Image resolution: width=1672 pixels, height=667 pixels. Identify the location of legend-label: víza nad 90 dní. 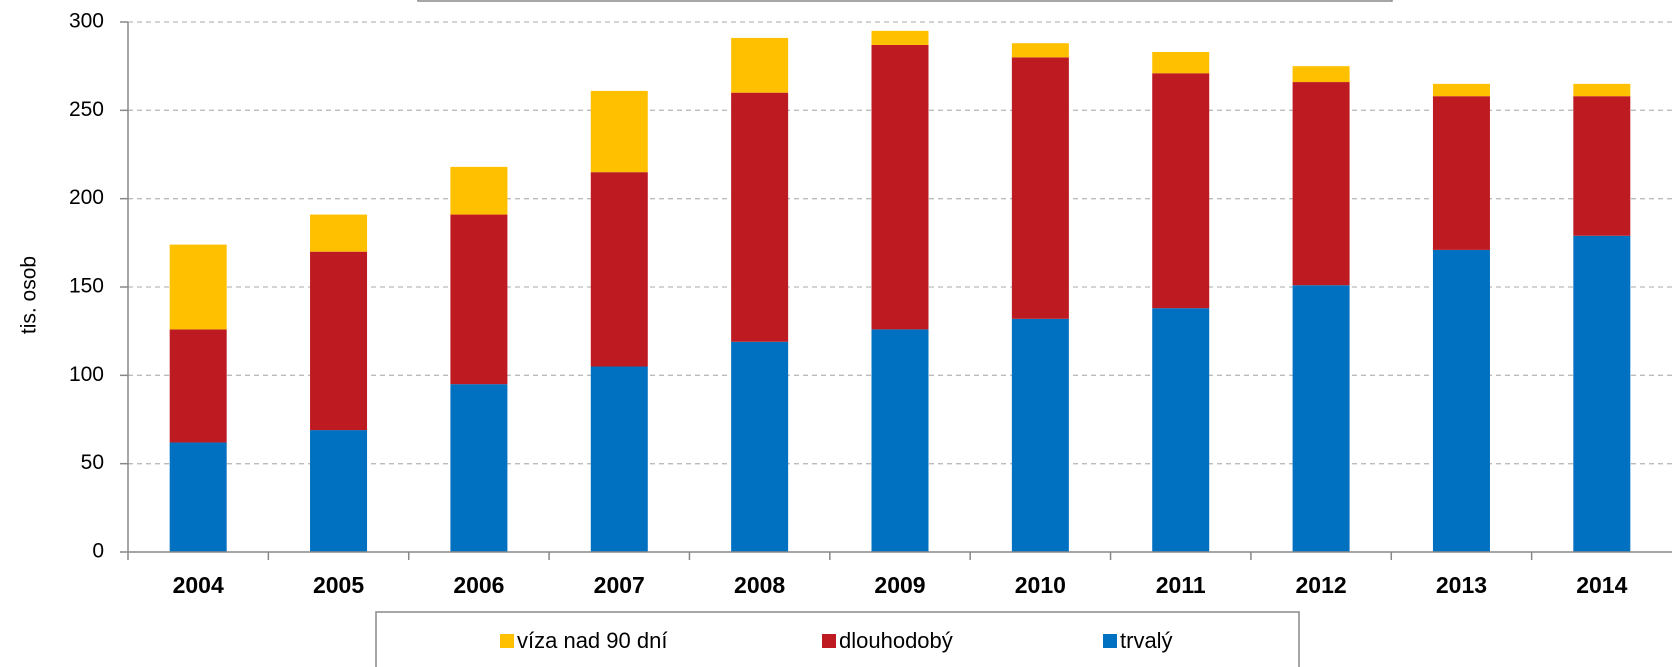
(592, 640).